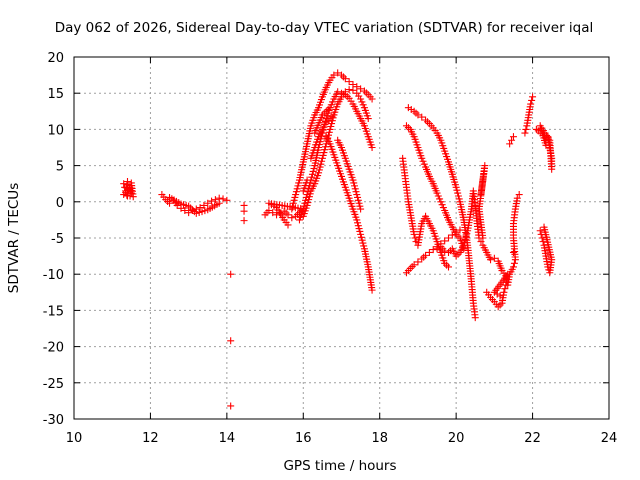 The image size is (640, 480). I want to click on x-tick-label: 10, so click(74, 438).